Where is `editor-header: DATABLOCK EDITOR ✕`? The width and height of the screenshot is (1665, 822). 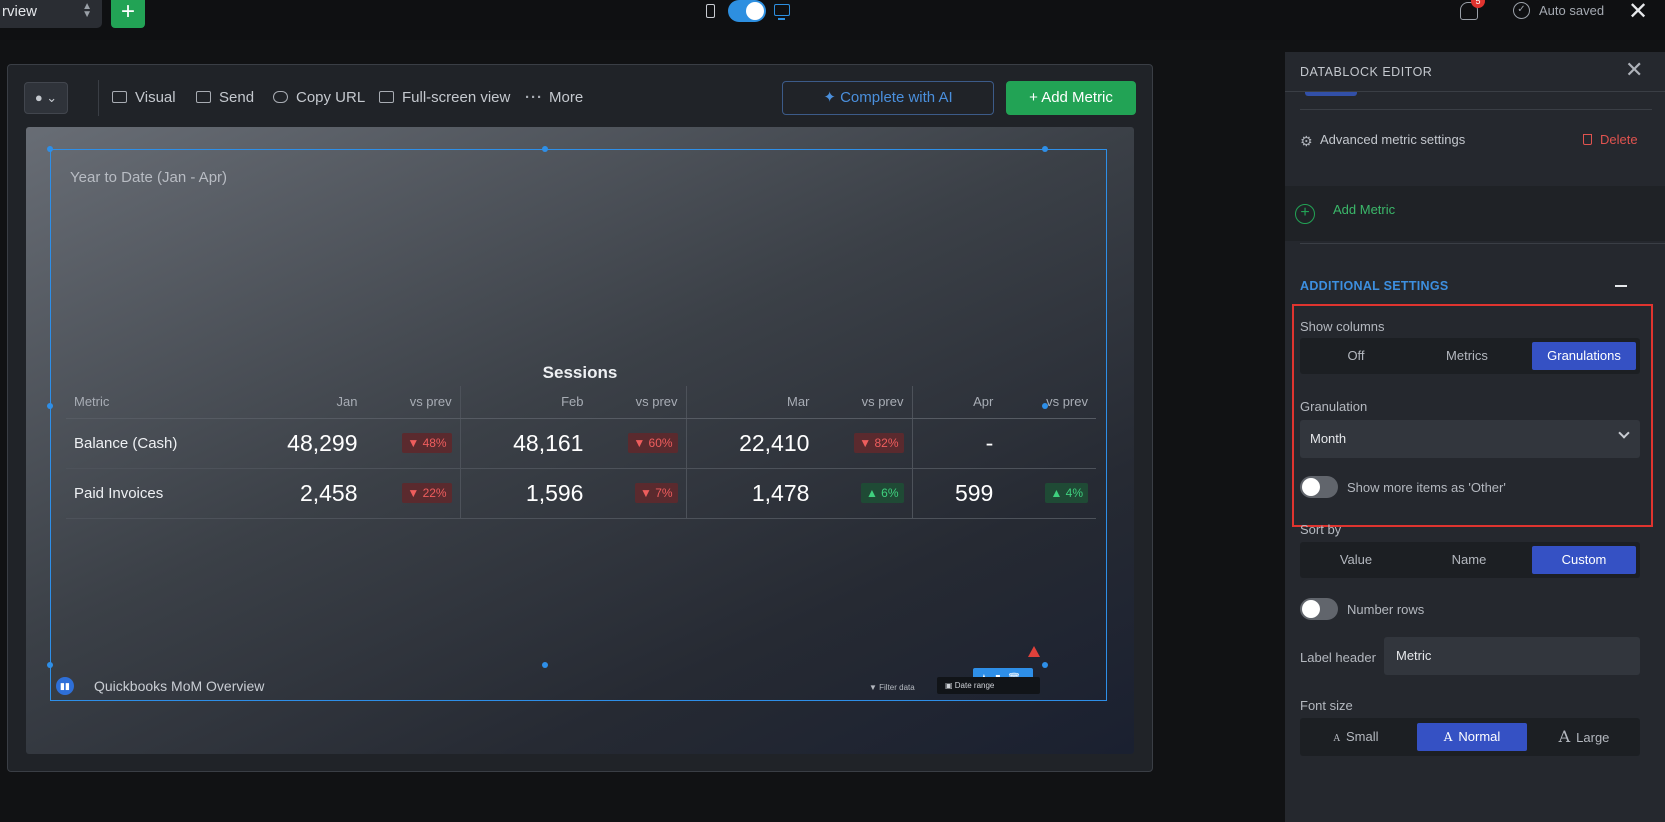
editor-header: DATABLOCK EDITOR ✕ is located at coordinates (1475, 72).